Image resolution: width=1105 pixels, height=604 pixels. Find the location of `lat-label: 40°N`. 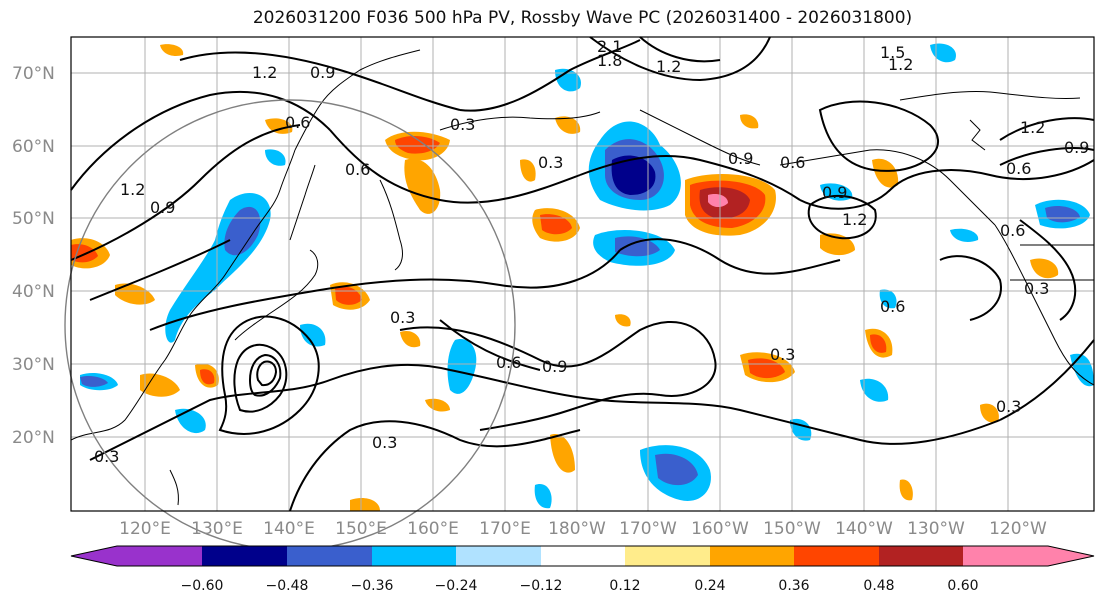

lat-label: 40°N is located at coordinates (33, 292).